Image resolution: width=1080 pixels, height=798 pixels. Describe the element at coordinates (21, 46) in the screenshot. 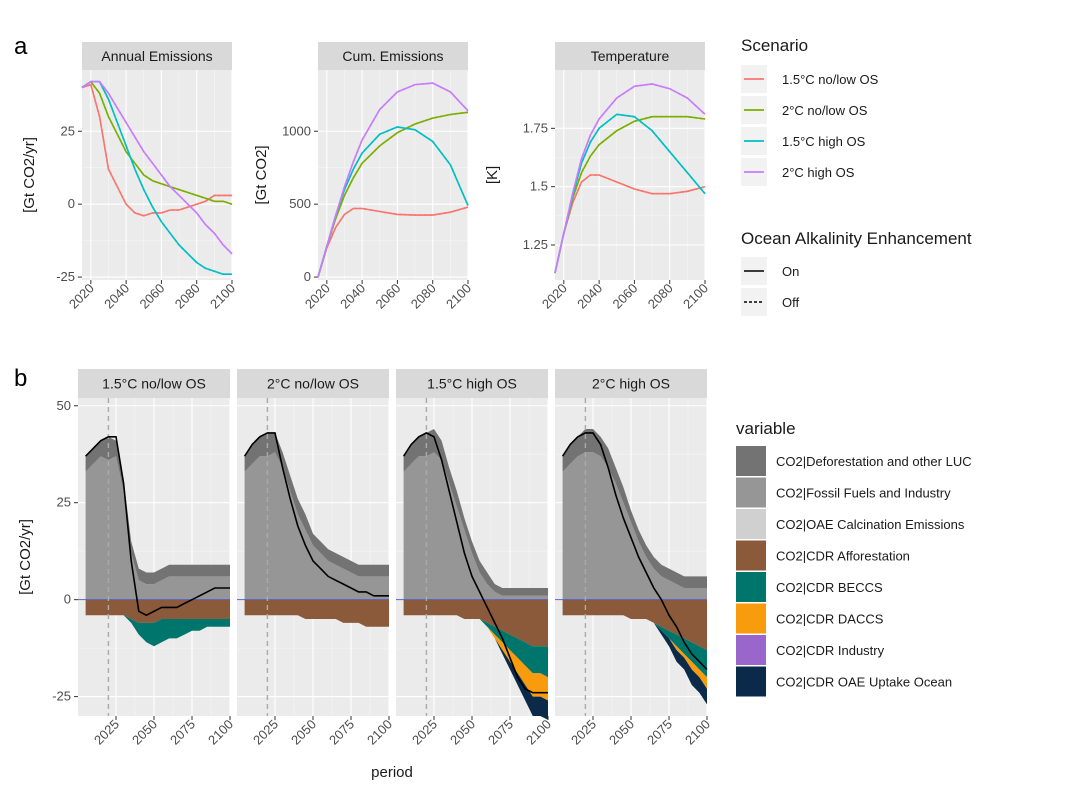

I see `panel-label-a: a` at that location.